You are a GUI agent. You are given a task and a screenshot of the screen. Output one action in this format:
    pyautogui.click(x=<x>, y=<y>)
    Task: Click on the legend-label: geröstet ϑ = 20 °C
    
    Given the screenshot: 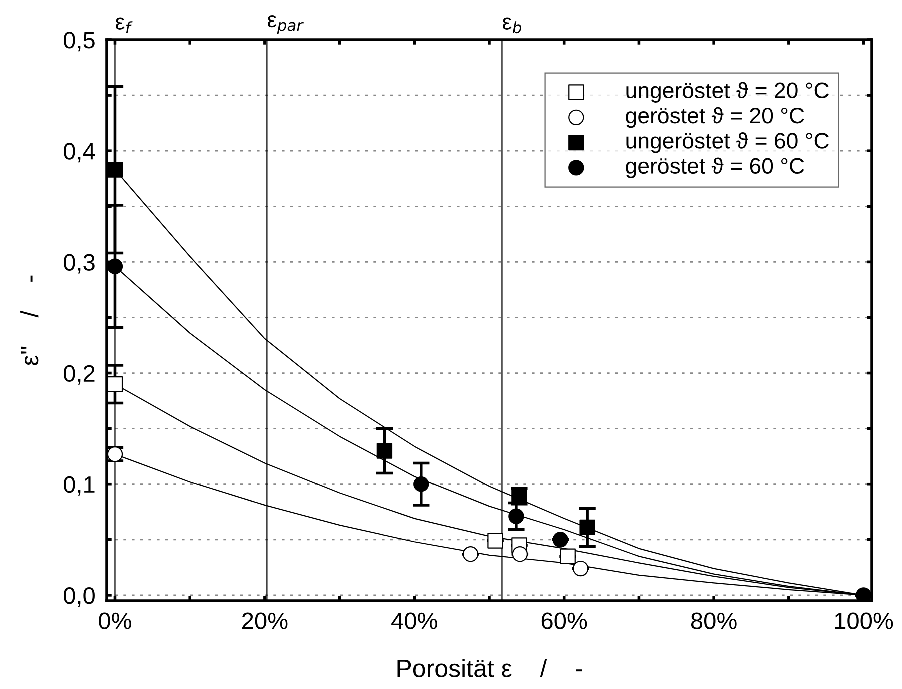 What is the action you would take?
    pyautogui.click(x=715, y=117)
    